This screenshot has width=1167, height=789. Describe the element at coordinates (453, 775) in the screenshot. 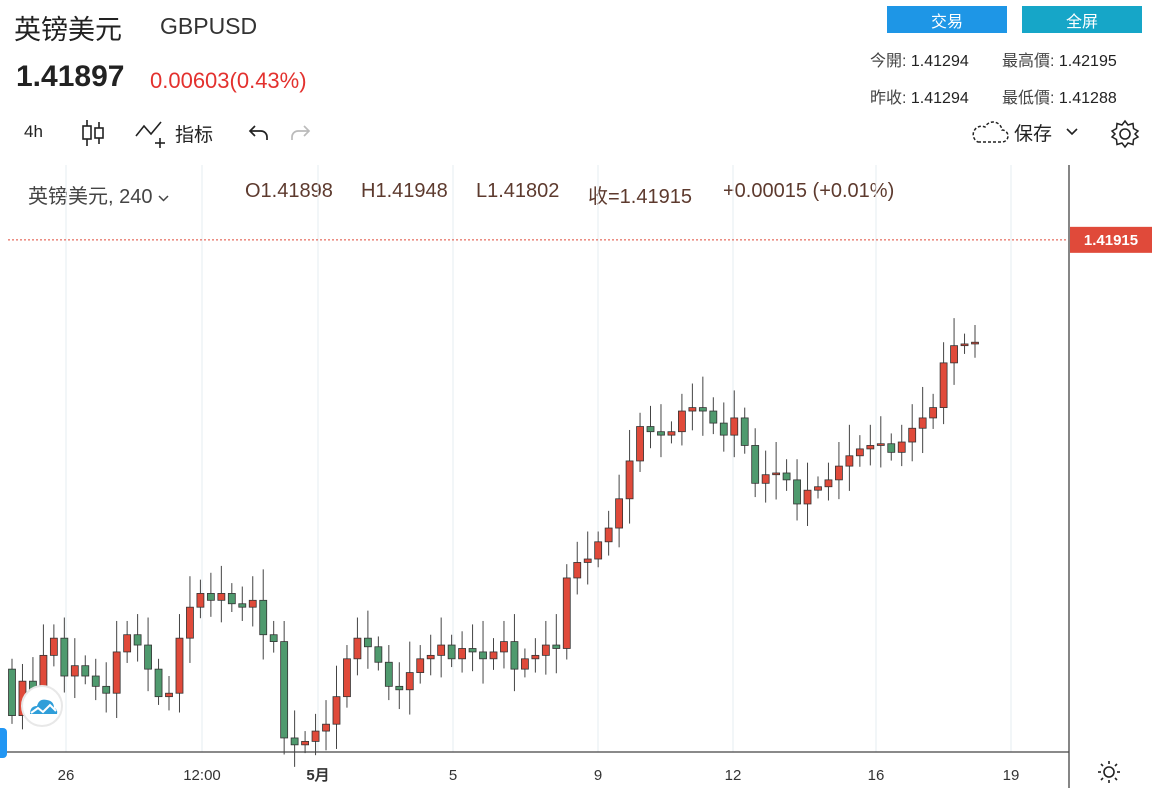

I see `x-tick-label: 5` at that location.